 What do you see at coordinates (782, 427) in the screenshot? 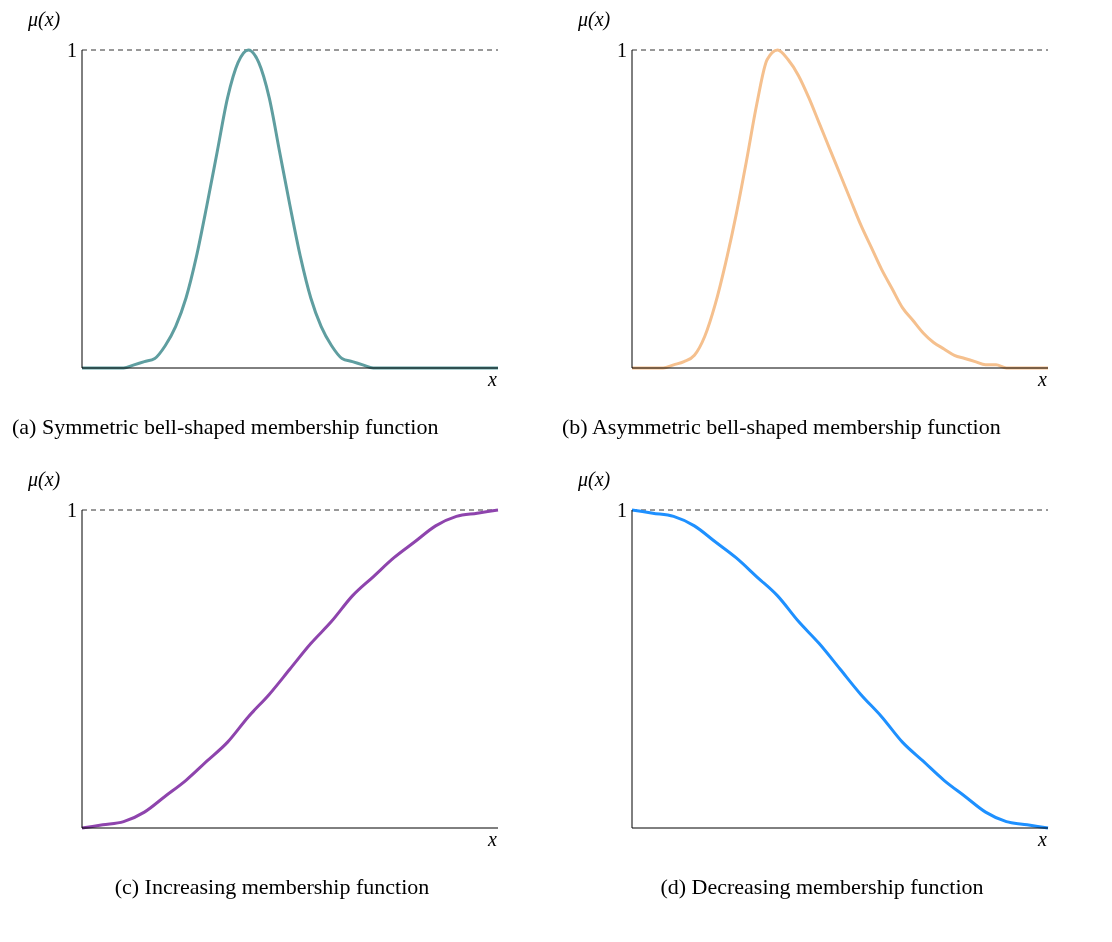
I see `text: (b) Asymmetric bell-shaped membership function` at bounding box center [782, 427].